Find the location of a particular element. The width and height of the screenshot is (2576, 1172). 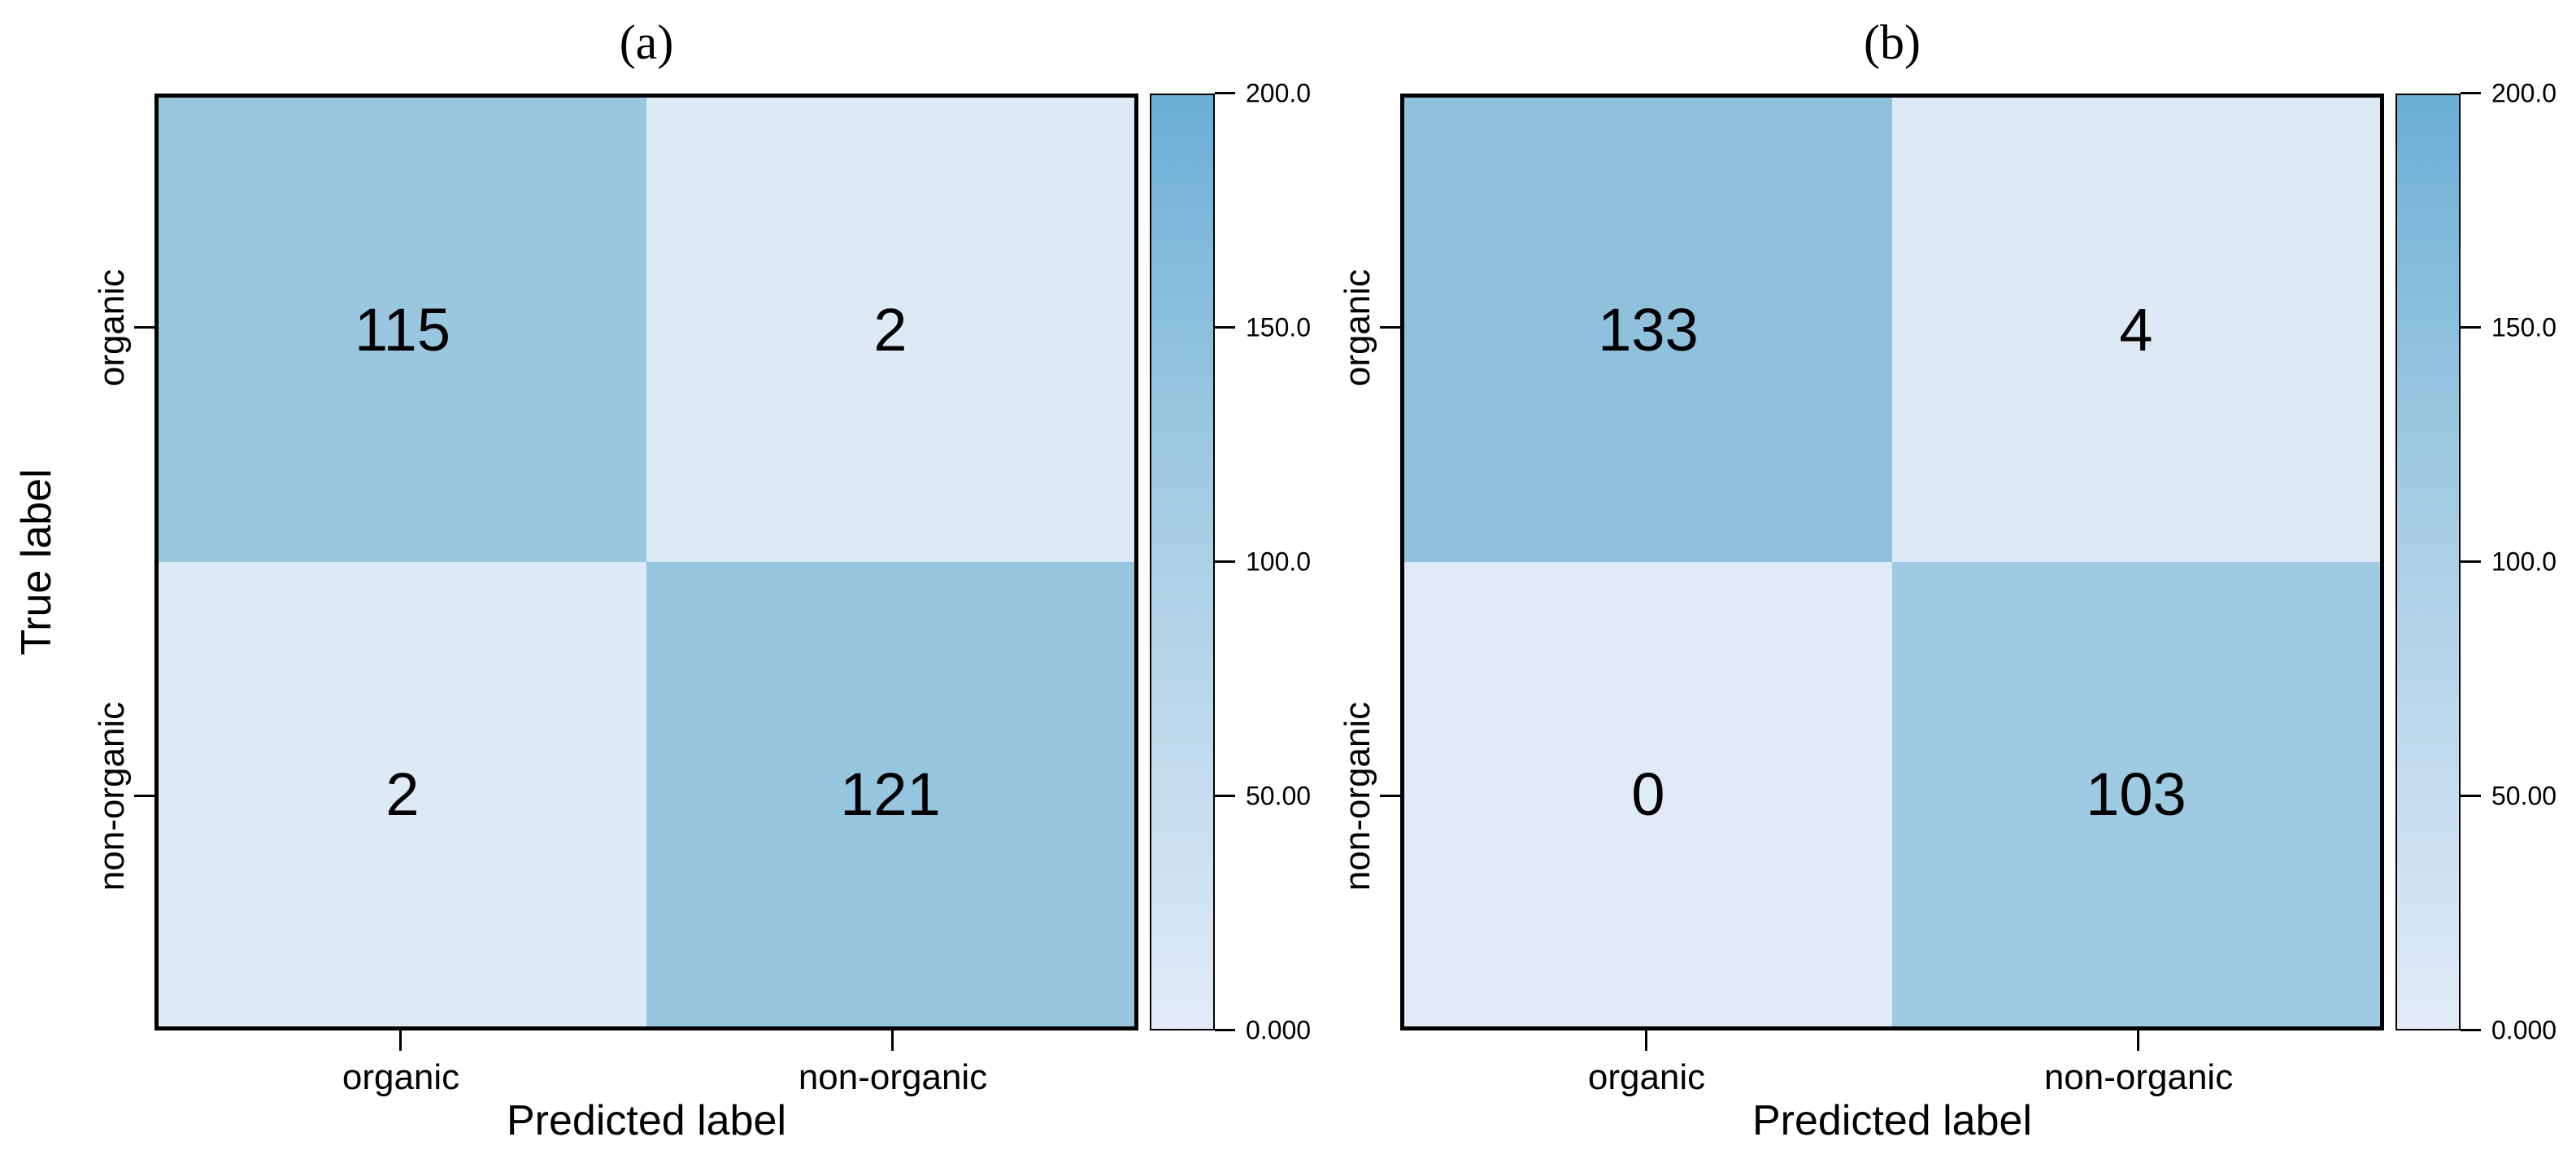

cell-a-true-nonorganic-pred-nonorganic: 121 is located at coordinates (890, 794).